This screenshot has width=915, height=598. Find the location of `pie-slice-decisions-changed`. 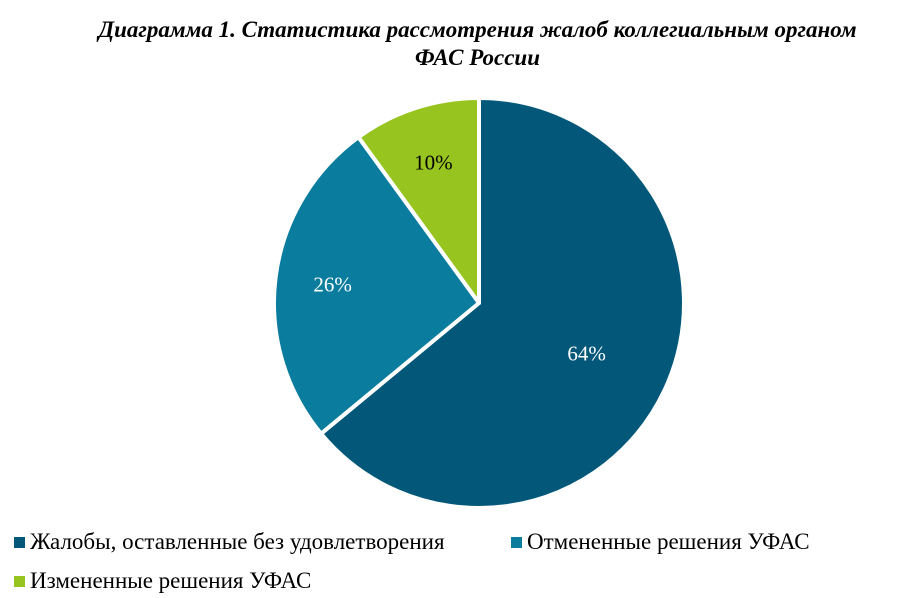

pie-slice-decisions-changed is located at coordinates (418, 200).